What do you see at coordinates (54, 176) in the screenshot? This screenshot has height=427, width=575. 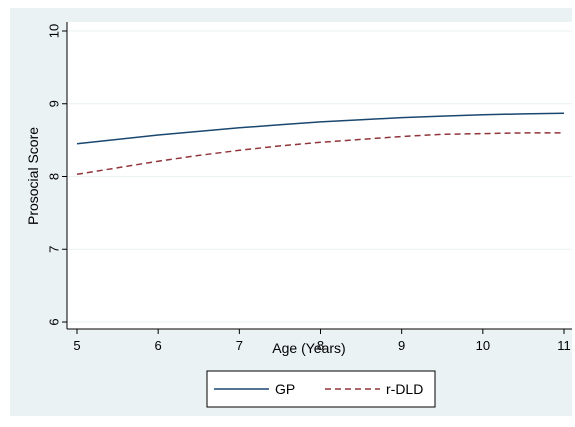 I see `y-tick-label-8: 8` at bounding box center [54, 176].